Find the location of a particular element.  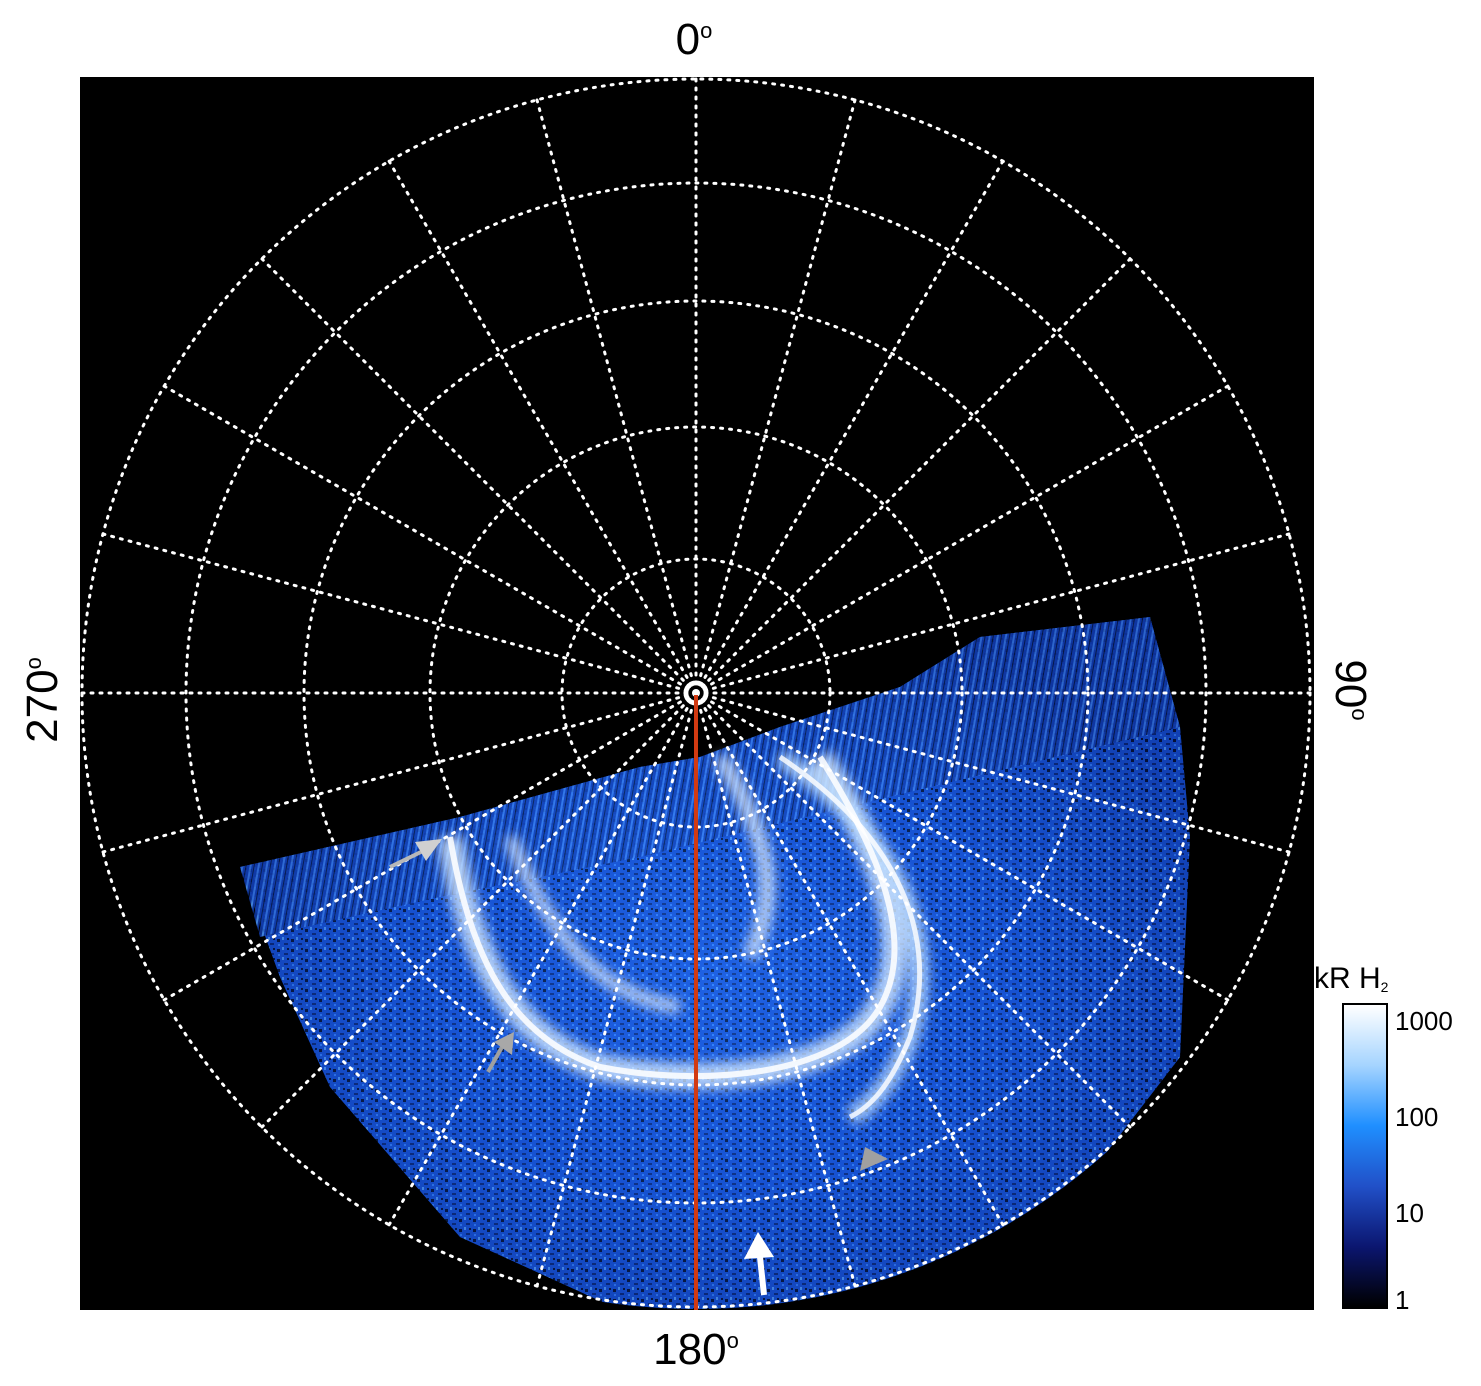

arrow-bottom-white is located at coordinates (759, 1264).